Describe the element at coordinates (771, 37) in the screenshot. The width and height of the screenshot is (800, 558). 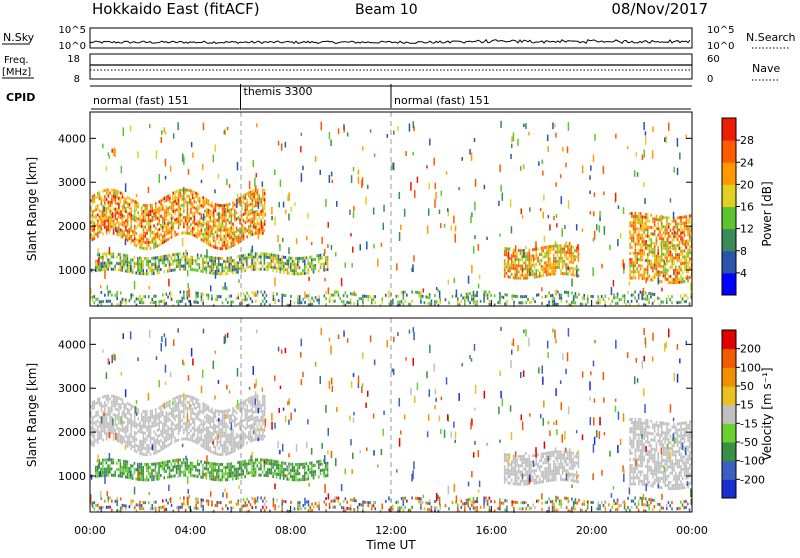
I see `noise-search-label: N.Search` at that location.